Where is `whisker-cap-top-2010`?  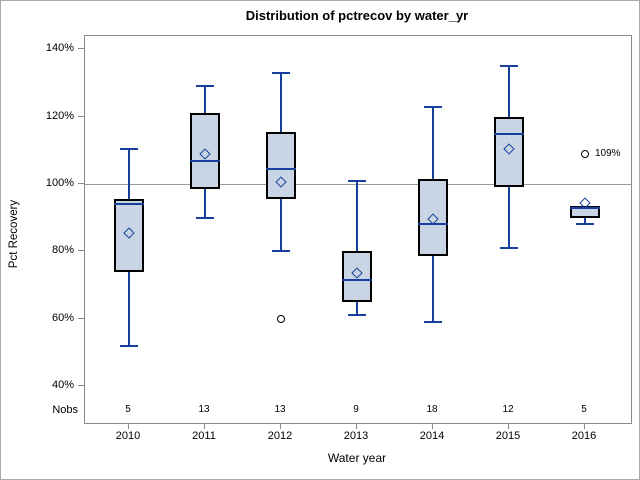
whisker-cap-top-2010 is located at coordinates (129, 148).